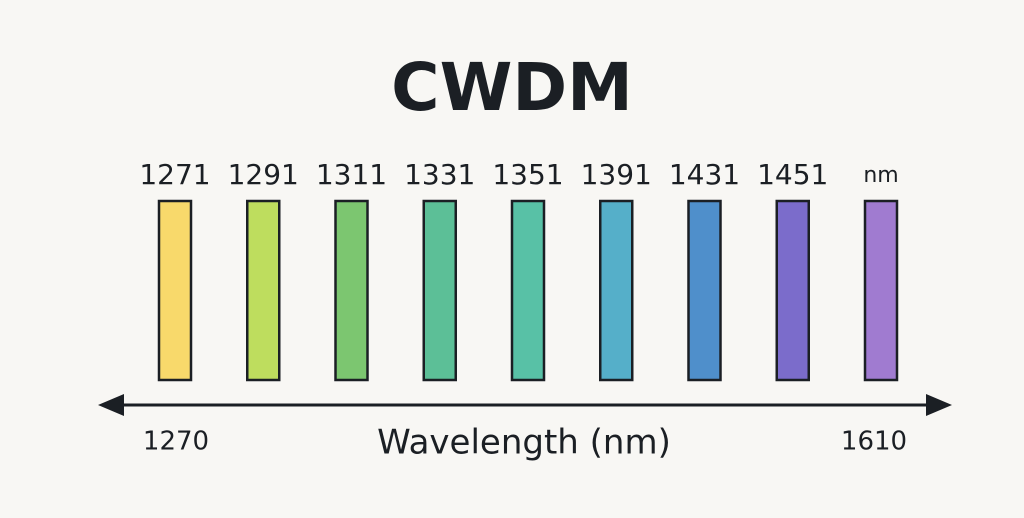 The height and width of the screenshot is (518, 1024). Describe the element at coordinates (704, 174) in the screenshot. I see `channel-label: 1431` at that location.